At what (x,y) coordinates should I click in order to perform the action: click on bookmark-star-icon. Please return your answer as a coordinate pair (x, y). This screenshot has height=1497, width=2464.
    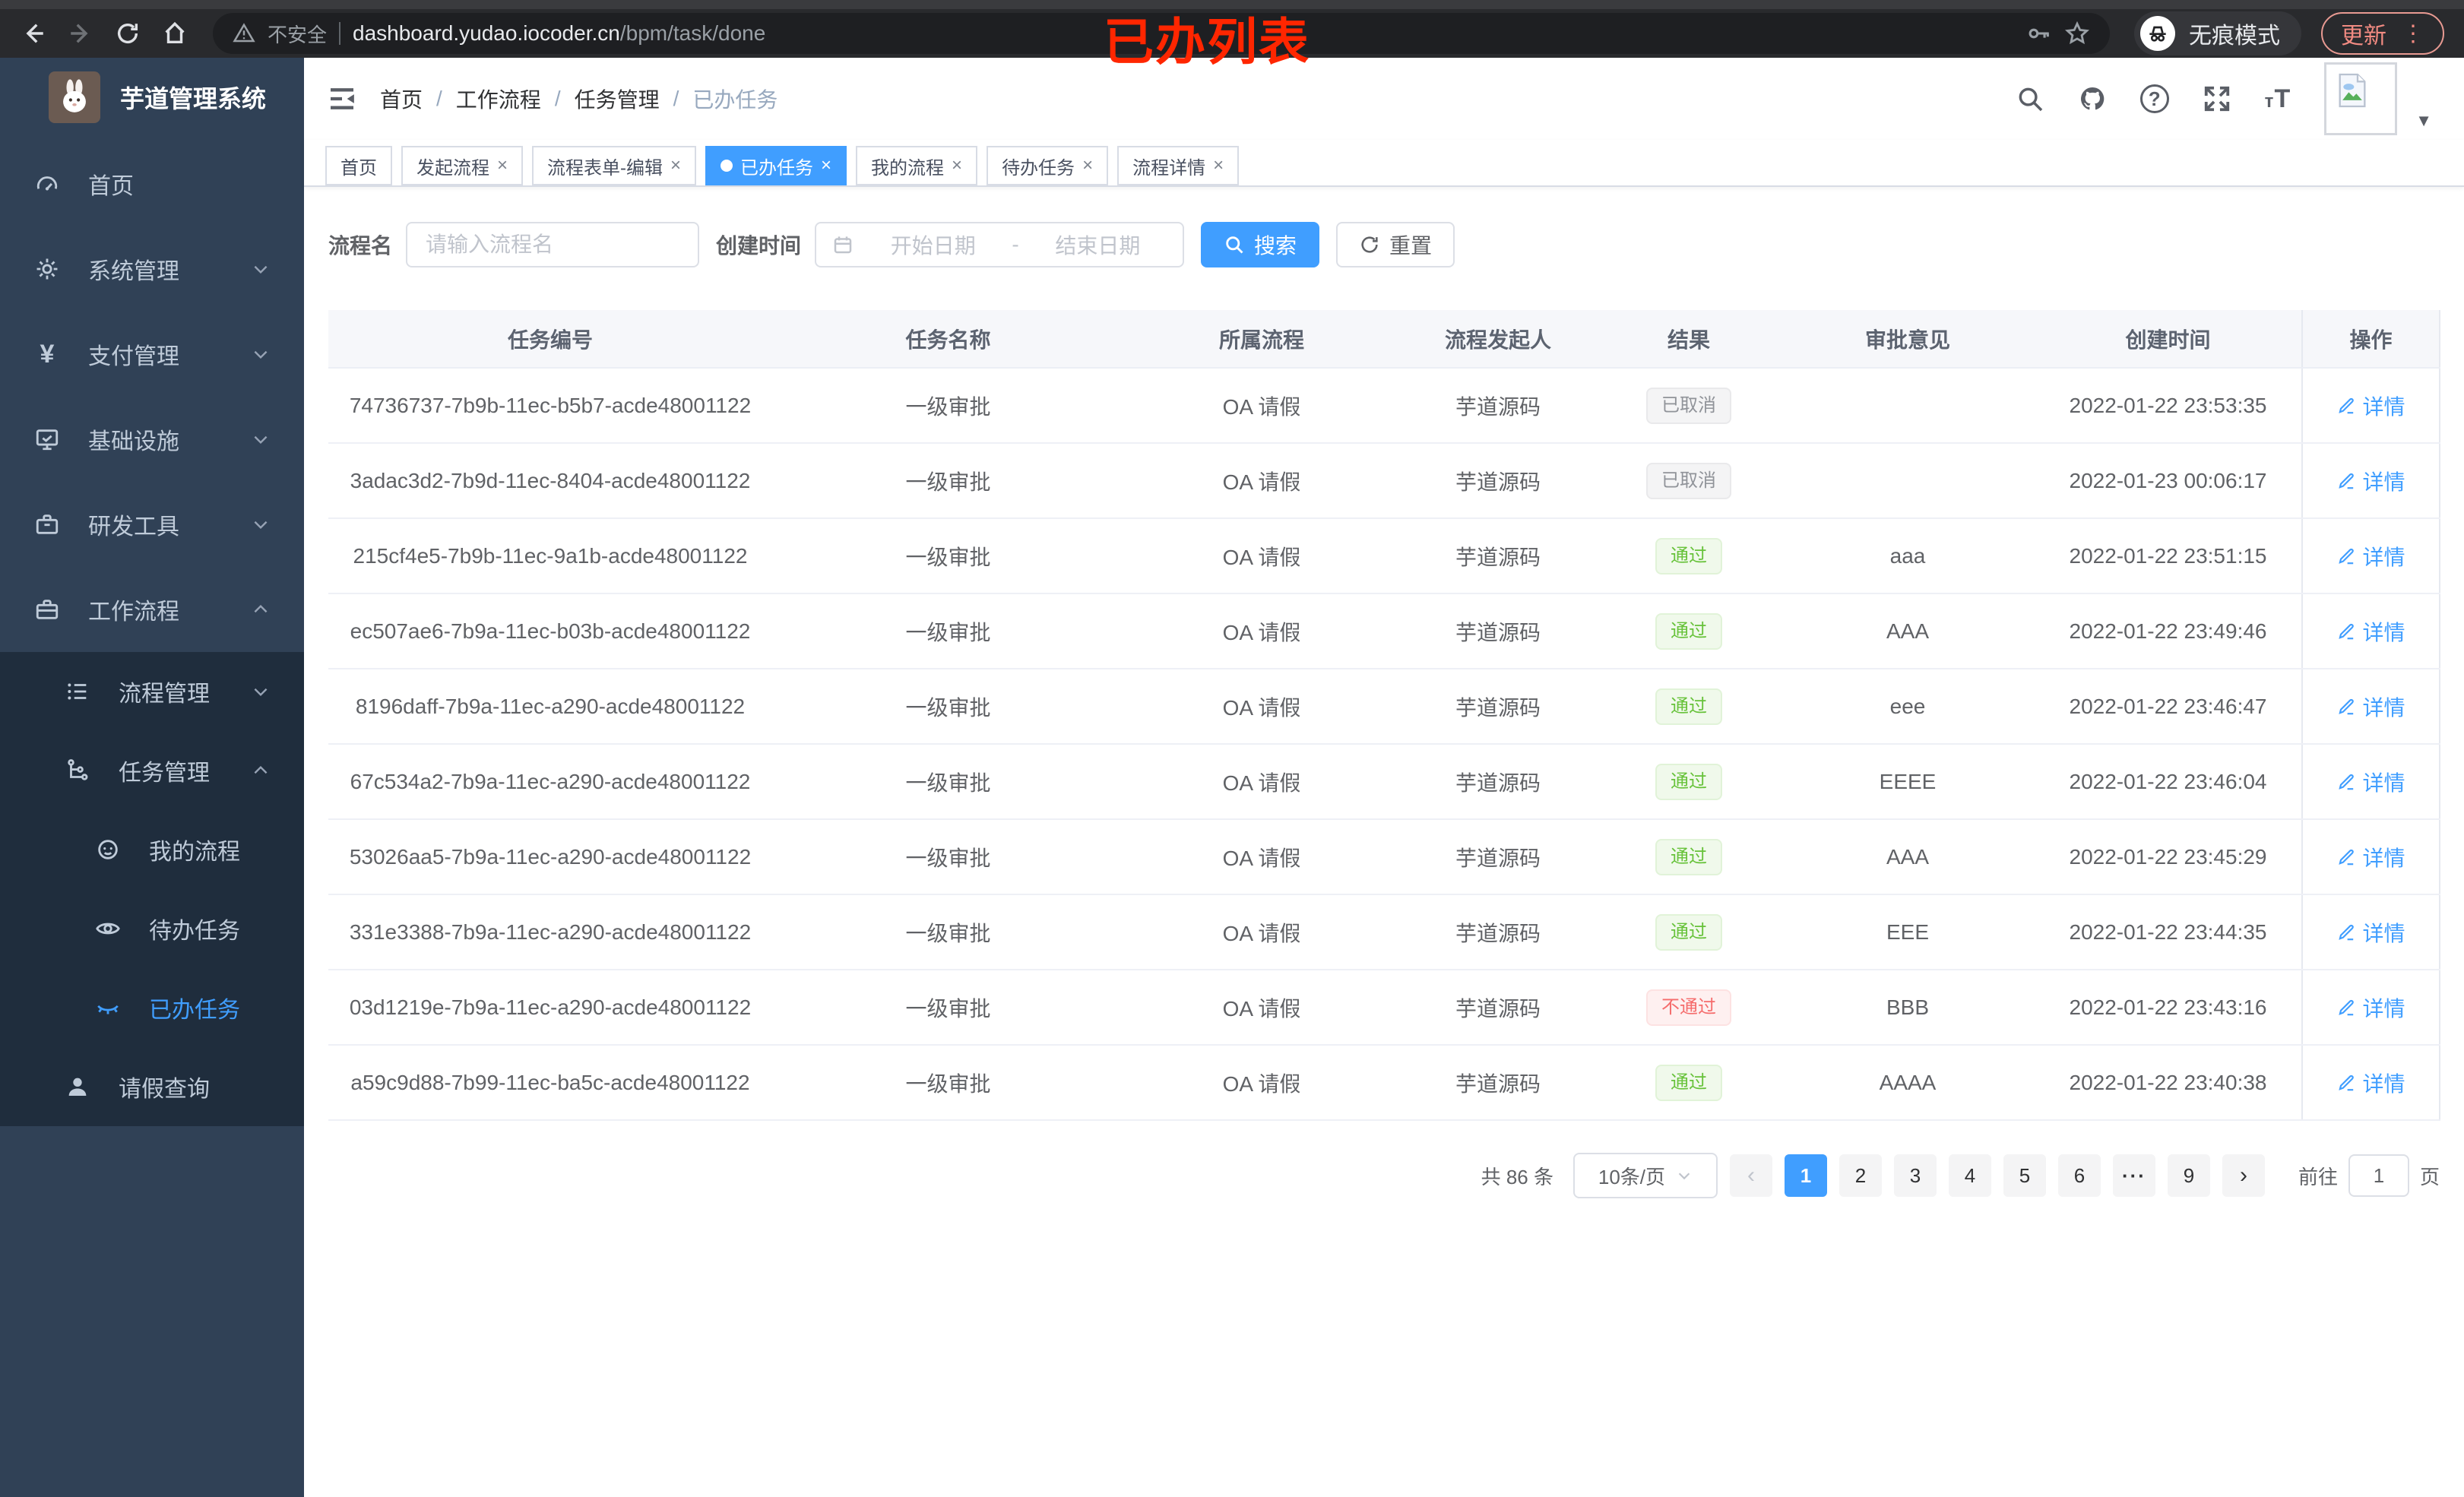
    Looking at the image, I should click on (2077, 33).